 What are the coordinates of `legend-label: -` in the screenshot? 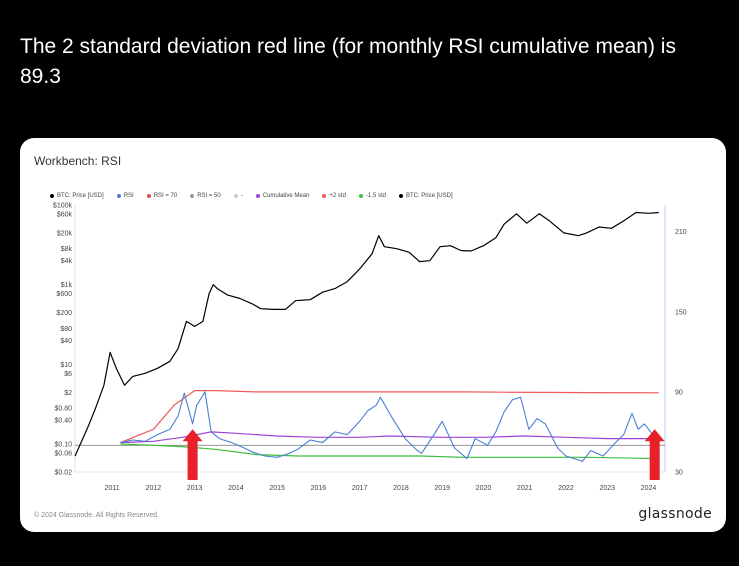 It's located at (241, 196).